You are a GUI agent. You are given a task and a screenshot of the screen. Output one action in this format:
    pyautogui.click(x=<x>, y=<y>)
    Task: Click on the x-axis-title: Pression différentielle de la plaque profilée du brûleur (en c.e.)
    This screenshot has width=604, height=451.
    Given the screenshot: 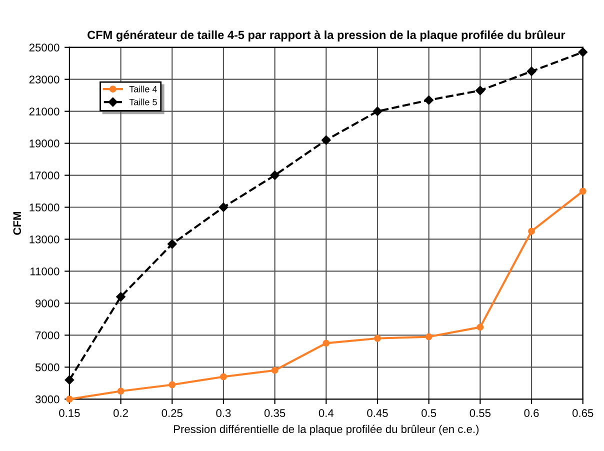 What is the action you would take?
    pyautogui.click(x=326, y=430)
    